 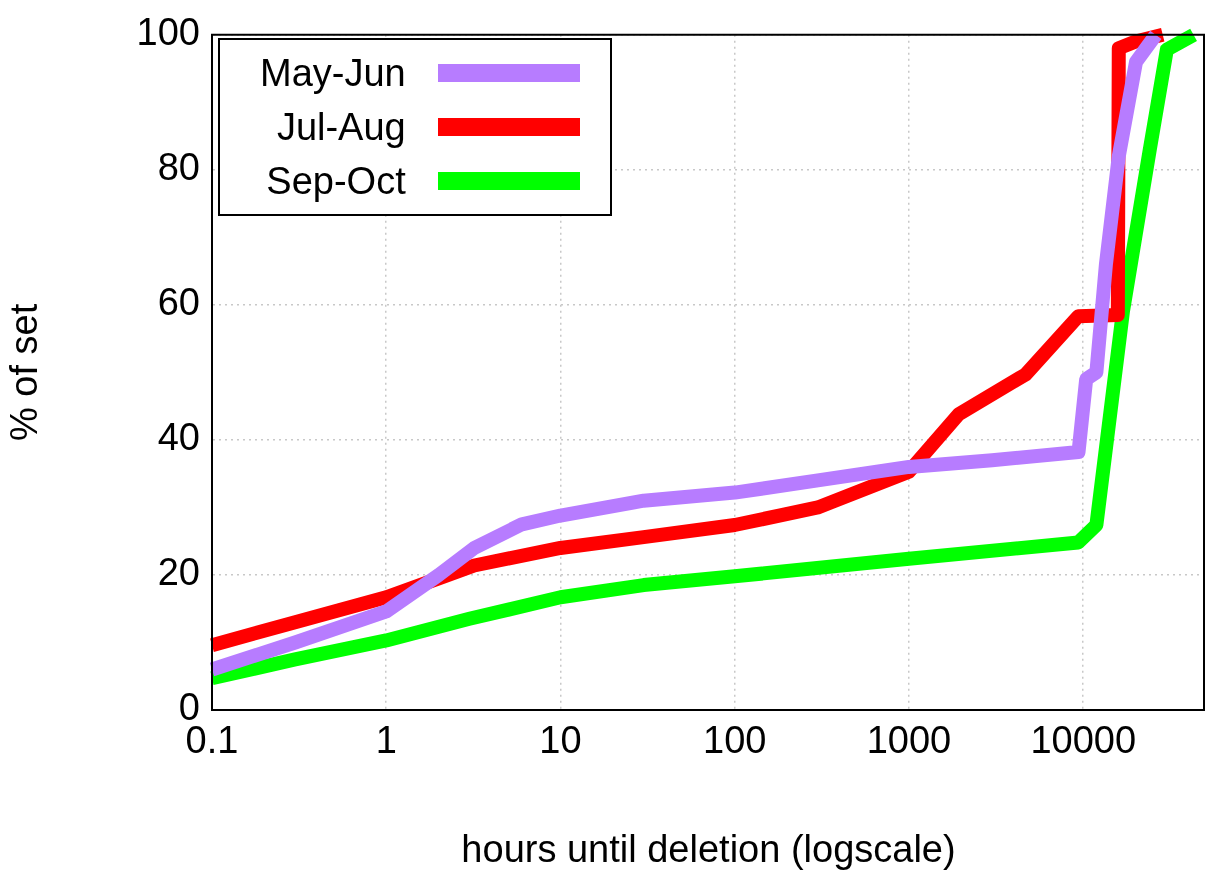 I want to click on legend-label: Sep-Oct, so click(x=336, y=181).